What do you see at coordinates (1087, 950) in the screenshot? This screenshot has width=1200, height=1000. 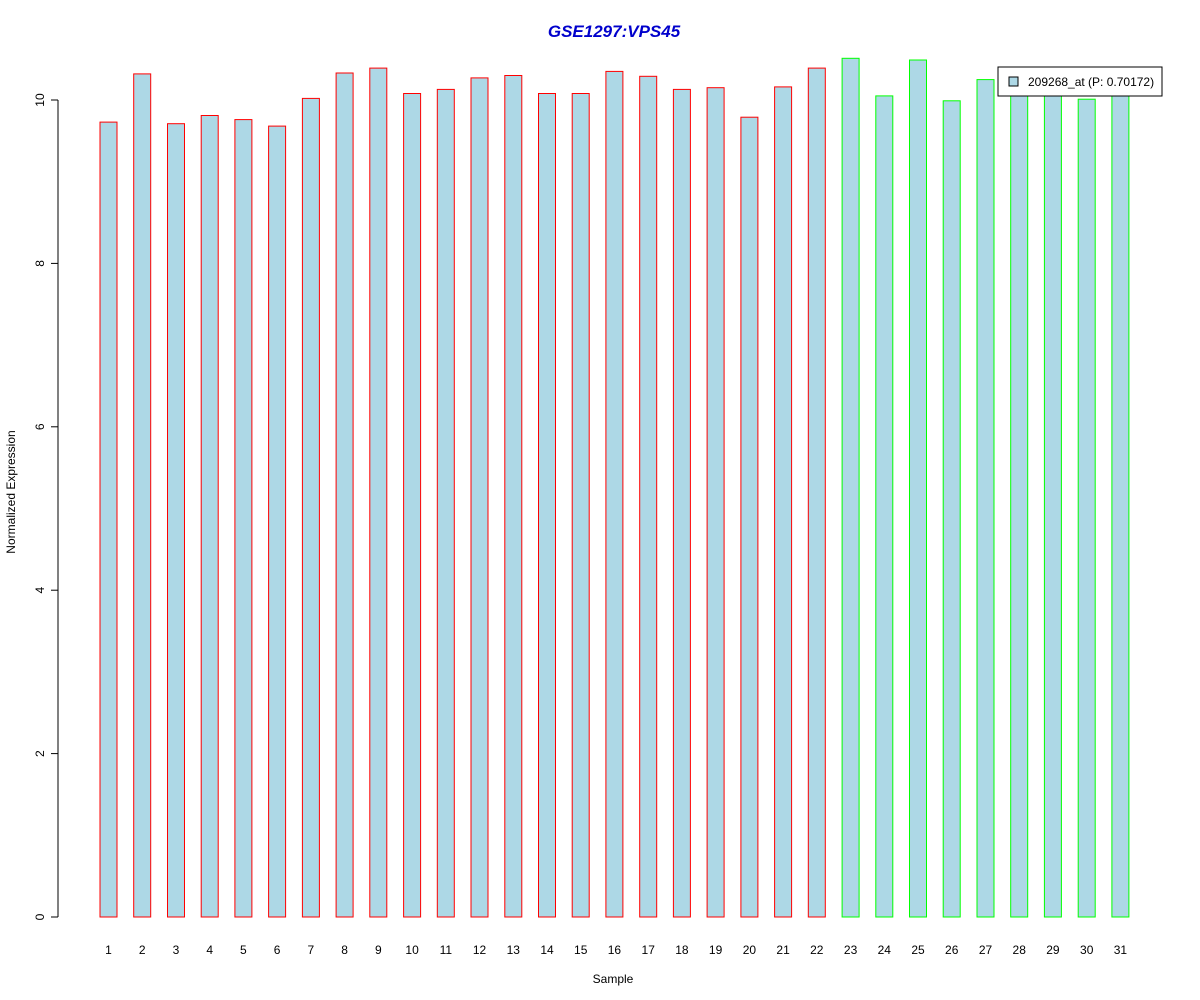 I see `x-tick-label: 30` at bounding box center [1087, 950].